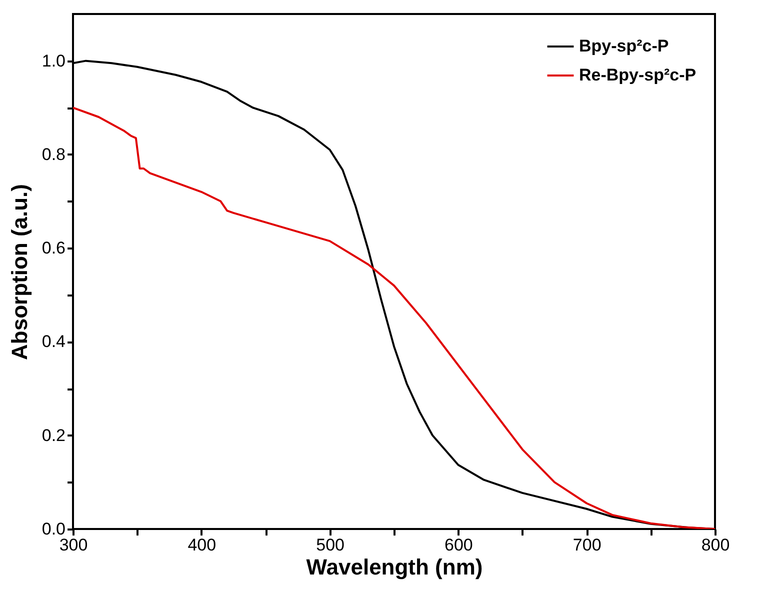 The height and width of the screenshot is (601, 761). I want to click on y-tick-label: 0.0, so click(54, 529).